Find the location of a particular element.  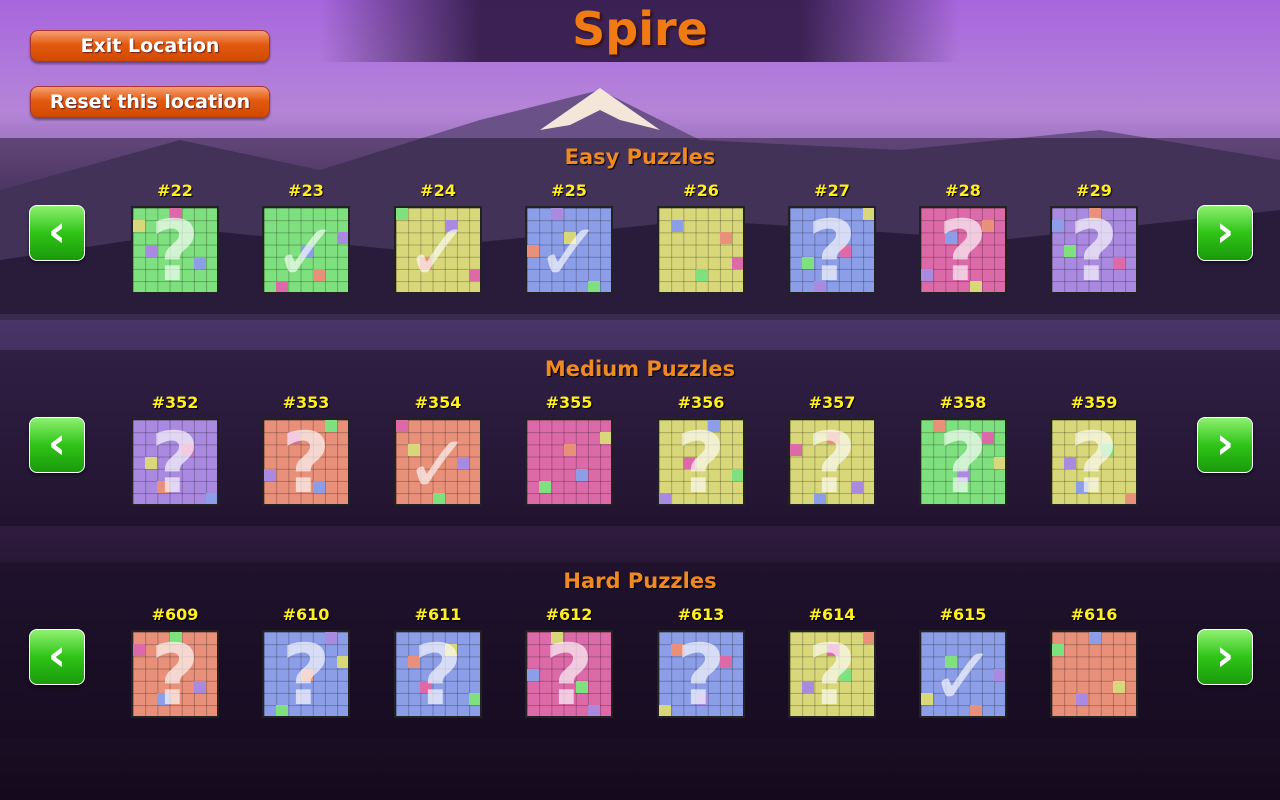

title-bar is located at coordinates (640, 31).